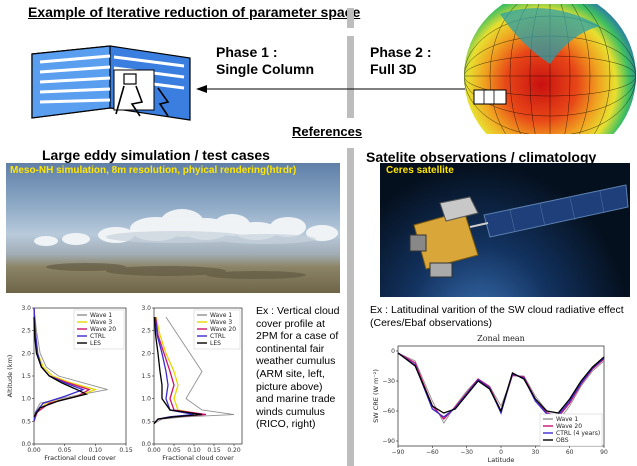  What do you see at coordinates (350, 307) in the screenshot?
I see `bottom-divider` at bounding box center [350, 307].